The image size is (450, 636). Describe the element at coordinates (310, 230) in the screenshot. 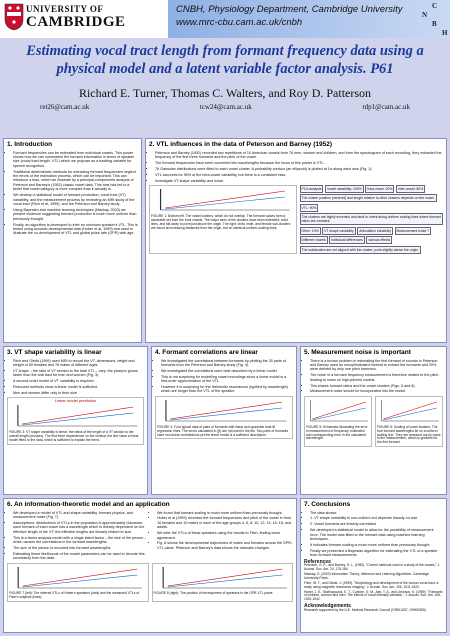

I see `diagram-node: Other: 10%` at that location.